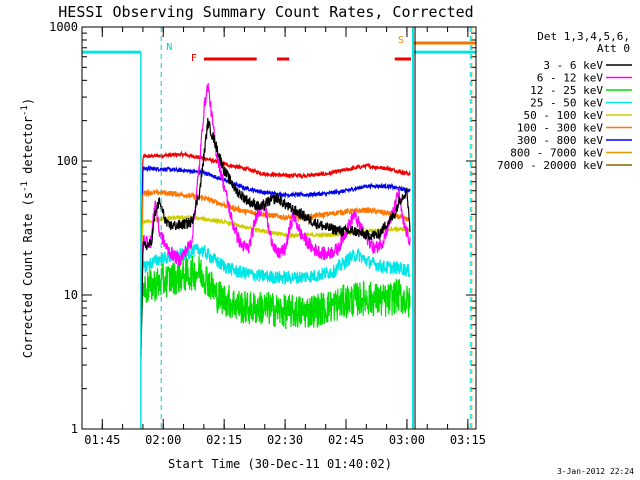 This screenshot has height=480, width=640. Describe the element at coordinates (63, 27) in the screenshot. I see `y-tick-label: 1000` at that location.